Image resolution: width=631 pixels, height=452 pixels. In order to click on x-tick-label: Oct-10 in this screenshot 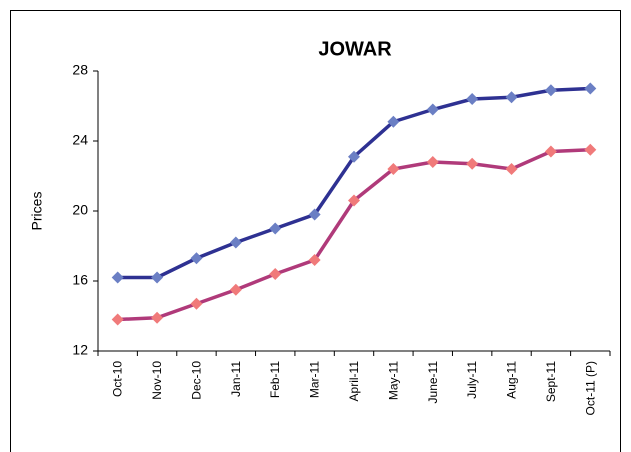, I will do `click(118, 379)`.